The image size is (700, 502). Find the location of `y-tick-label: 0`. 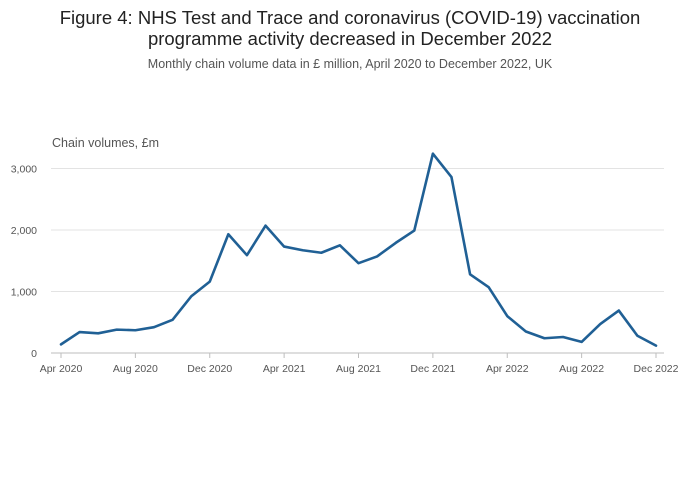

y-tick-label: 0 is located at coordinates (34, 354).